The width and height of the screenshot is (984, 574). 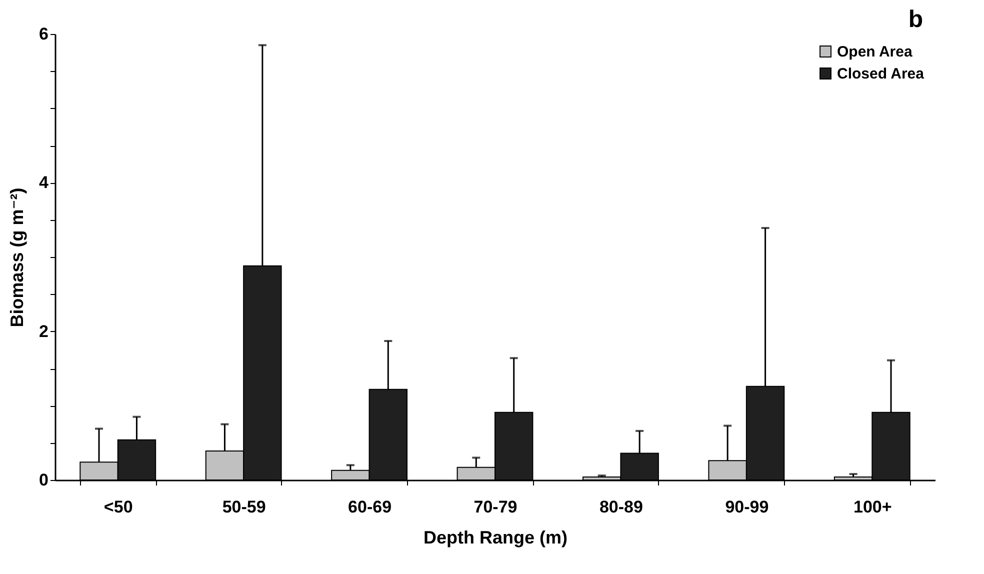 I want to click on legend-label: Open Area, so click(x=875, y=52).